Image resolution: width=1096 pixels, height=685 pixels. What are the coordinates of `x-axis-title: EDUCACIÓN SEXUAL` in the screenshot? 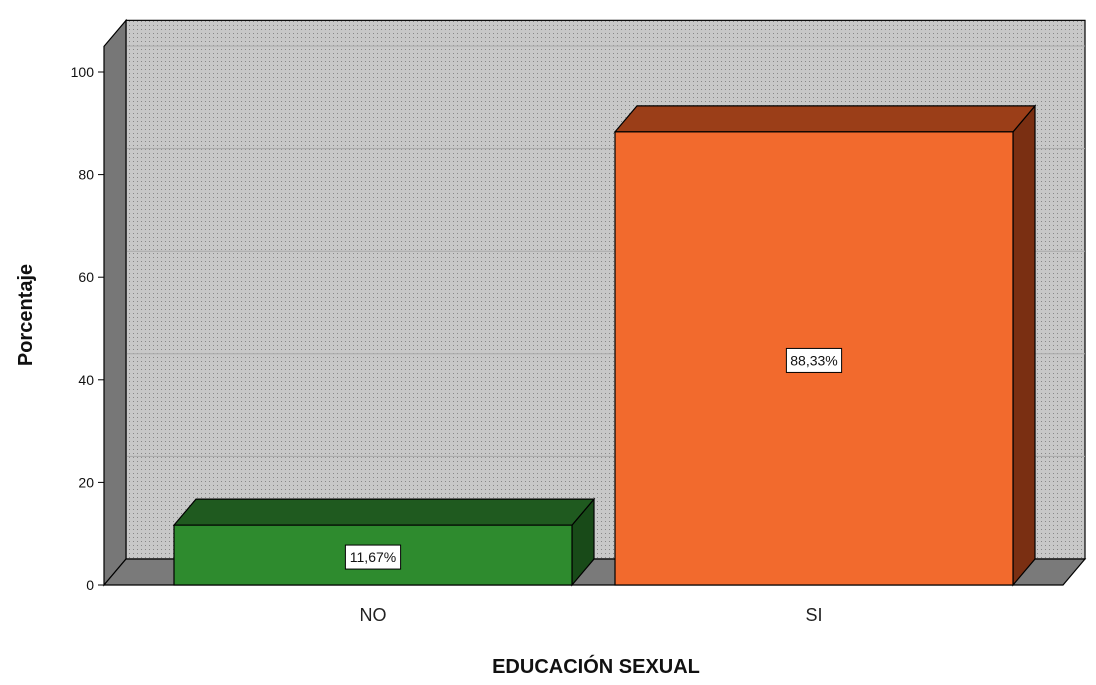 It's located at (596, 666).